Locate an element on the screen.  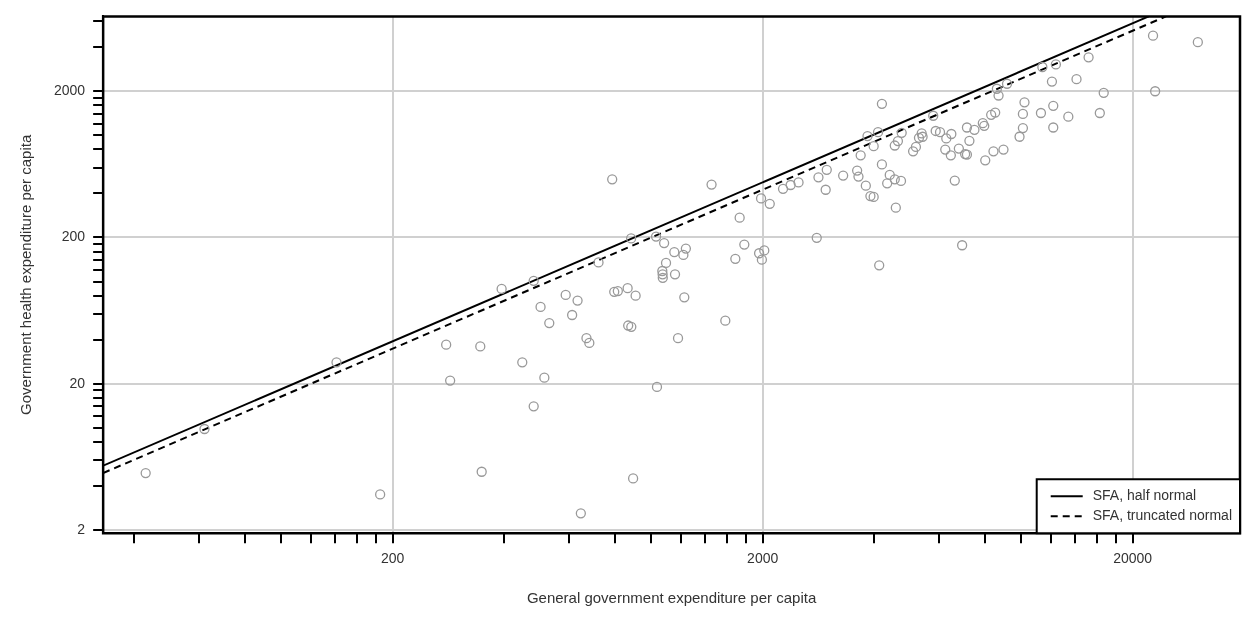
x-tick-label: 200 is located at coordinates (393, 558).